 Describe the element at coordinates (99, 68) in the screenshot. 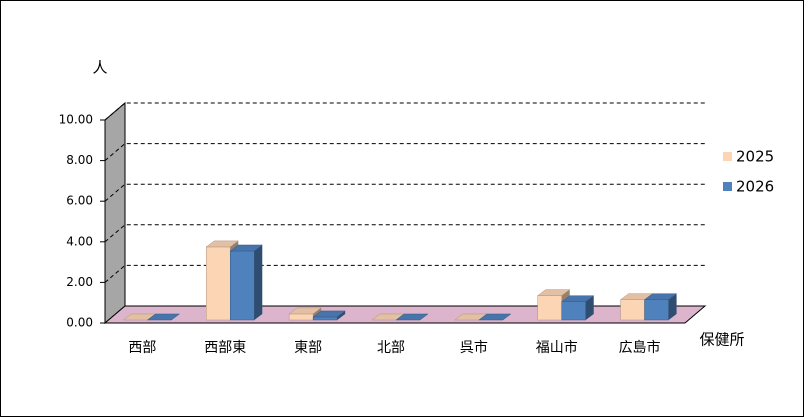

I see `y-axis-label: 人` at that location.